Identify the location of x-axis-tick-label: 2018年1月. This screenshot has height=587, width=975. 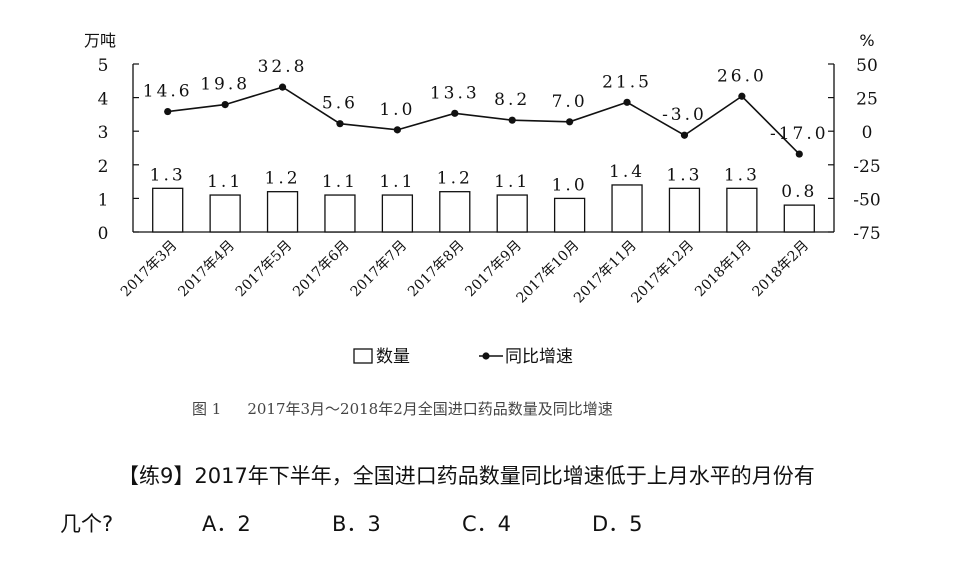
(723, 269).